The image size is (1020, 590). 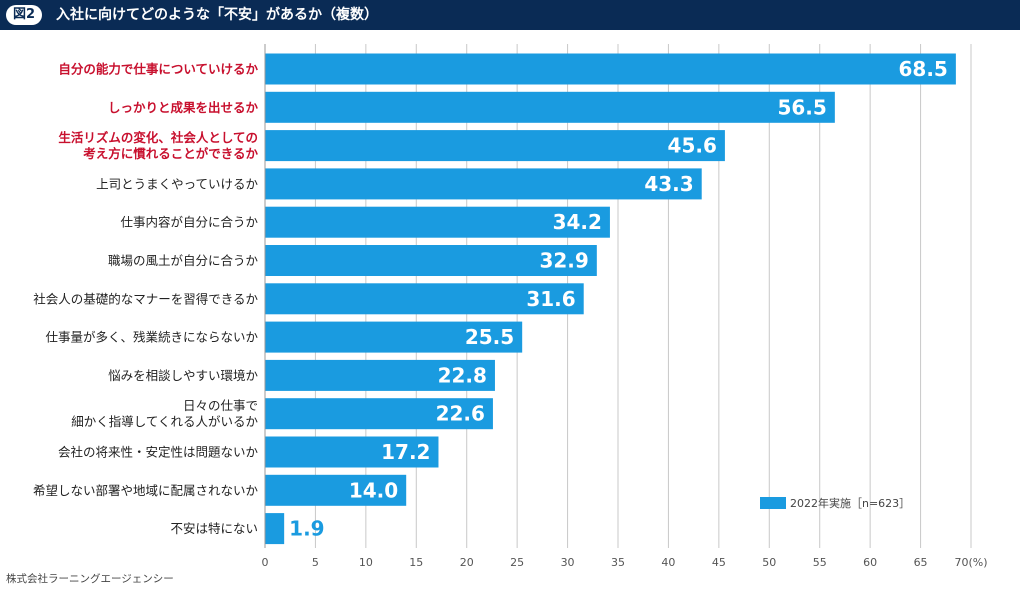 I want to click on data-label: 56.5, so click(x=801, y=107).